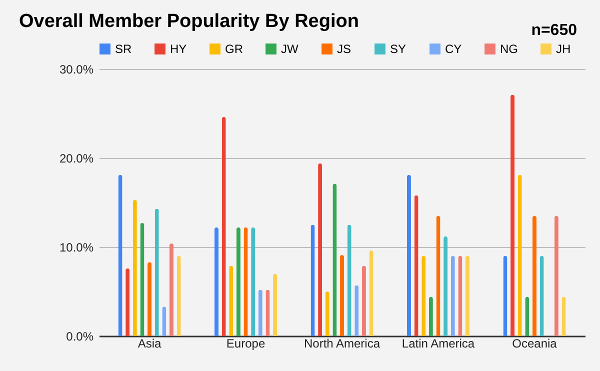  Describe the element at coordinates (398, 49) in the screenshot. I see `legend-label: SY` at that location.